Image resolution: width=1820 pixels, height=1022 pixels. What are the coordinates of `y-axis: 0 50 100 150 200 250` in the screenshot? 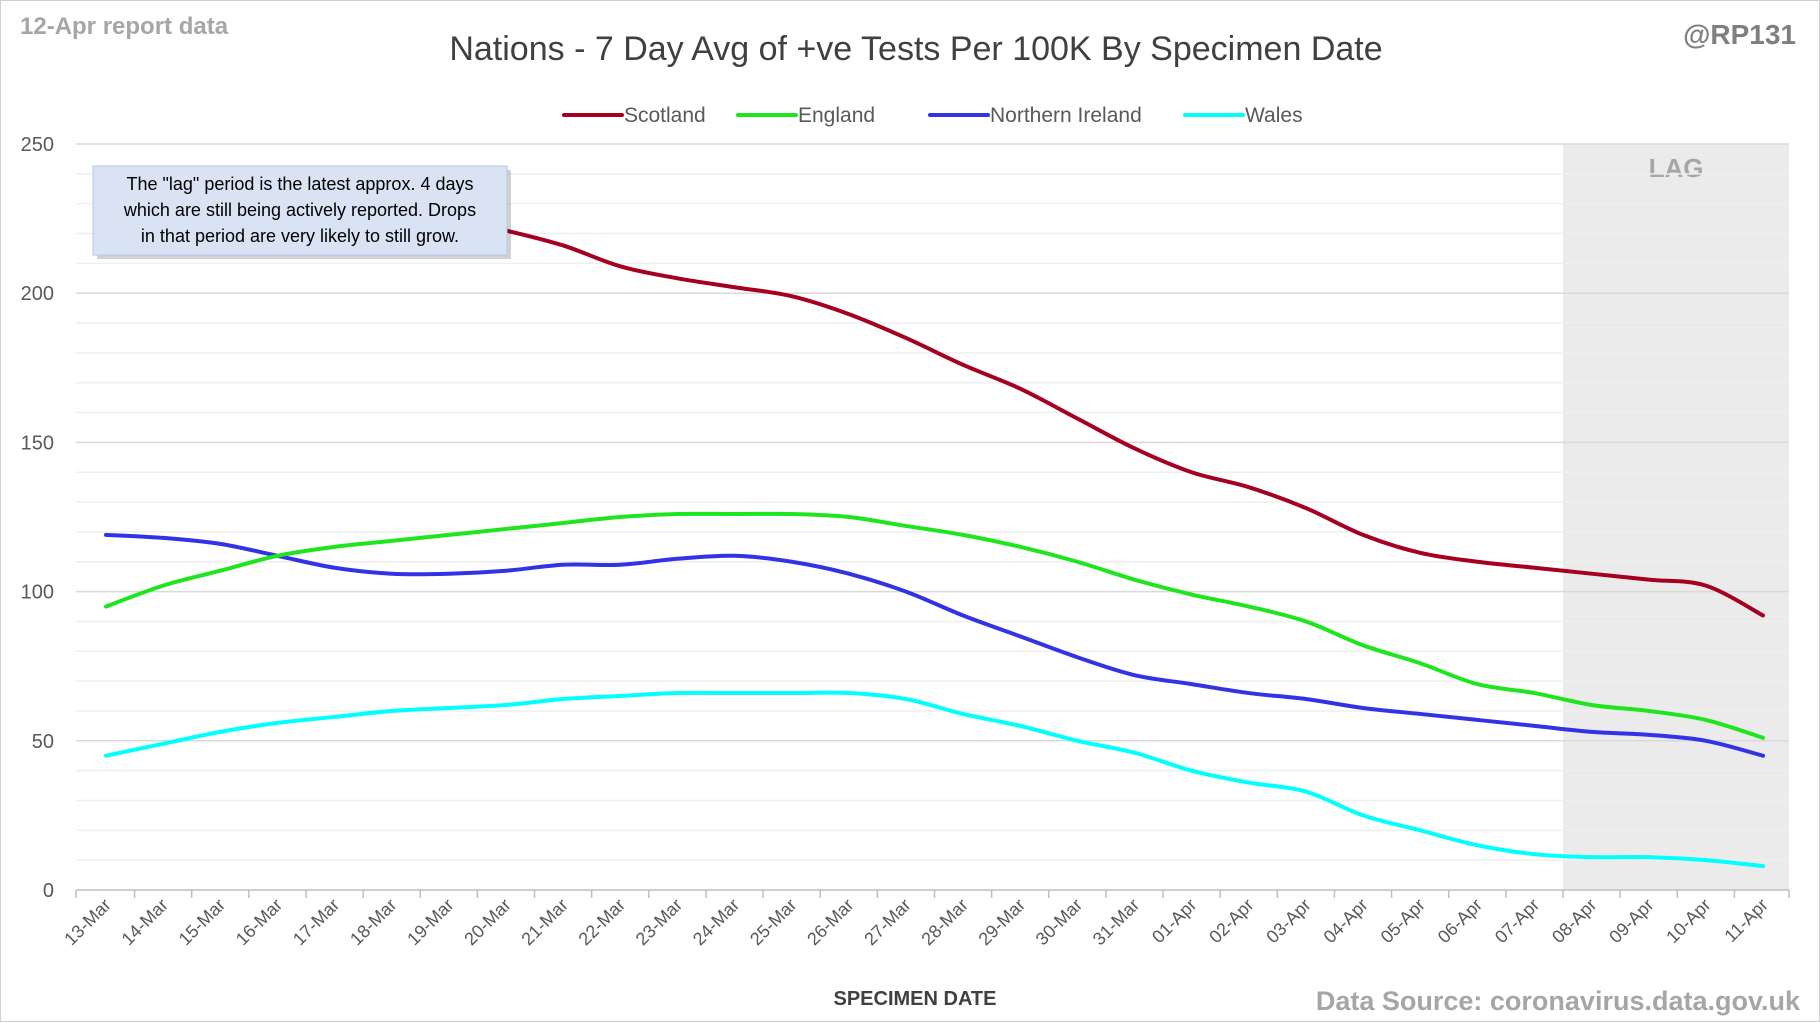 It's located at (37, 518).